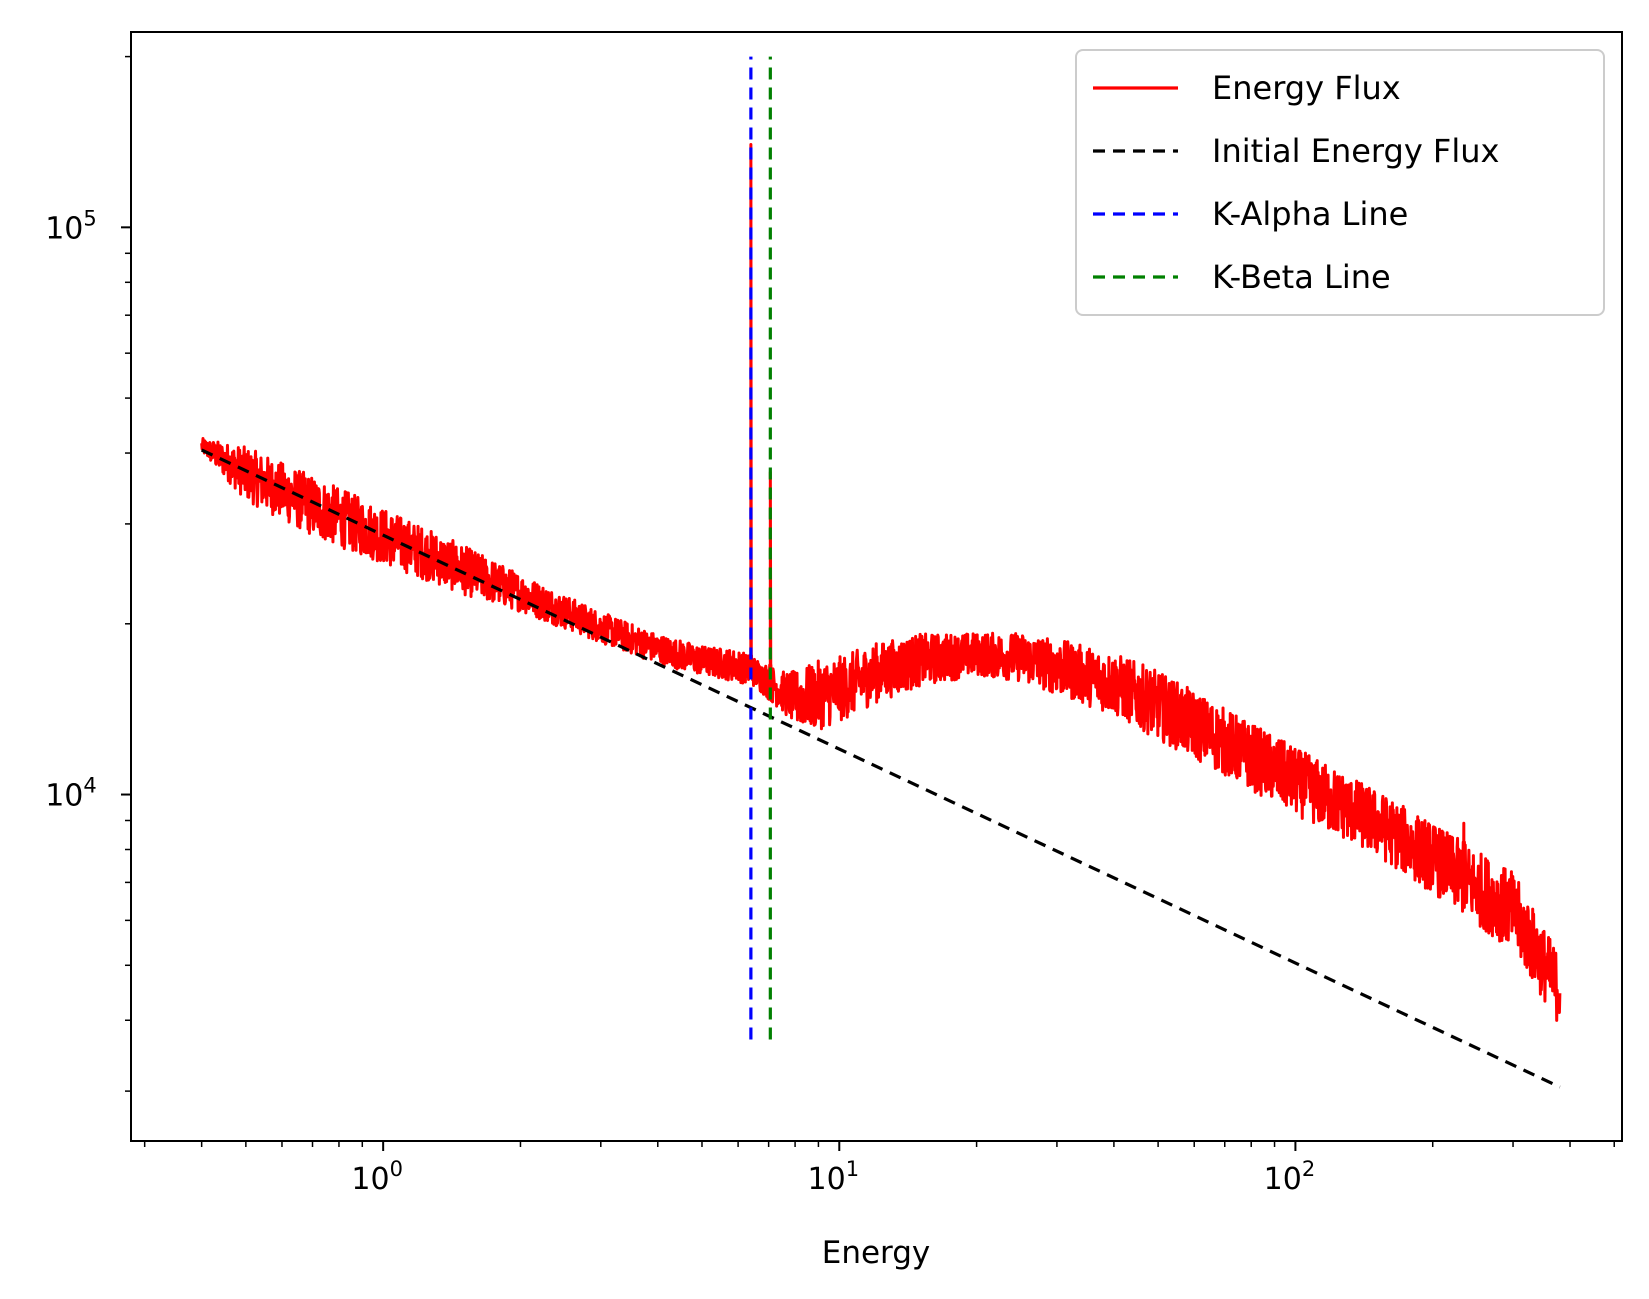 This screenshot has height=1299, width=1649. I want to click on legend-label: K-Beta Line, so click(1301, 277).